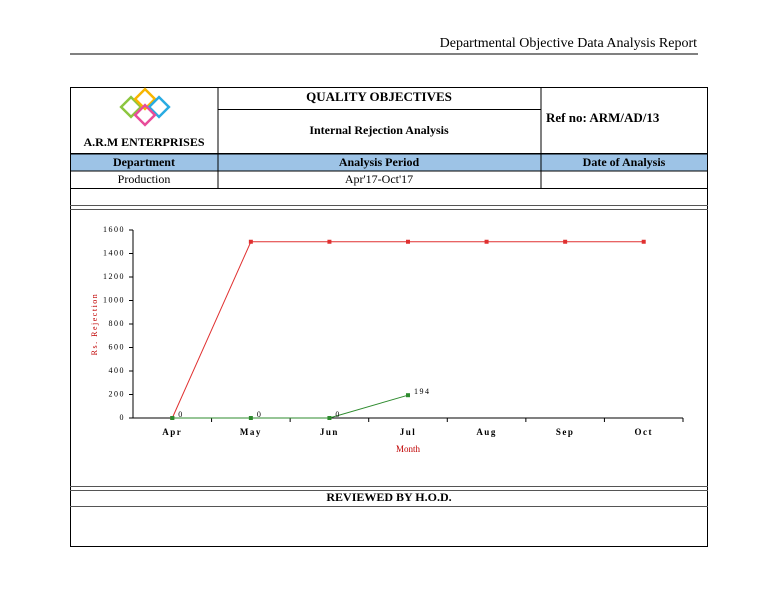 The width and height of the screenshot is (768, 594). What do you see at coordinates (379, 179) in the screenshot?
I see `cell: Apr'17-Oct'17` at bounding box center [379, 179].